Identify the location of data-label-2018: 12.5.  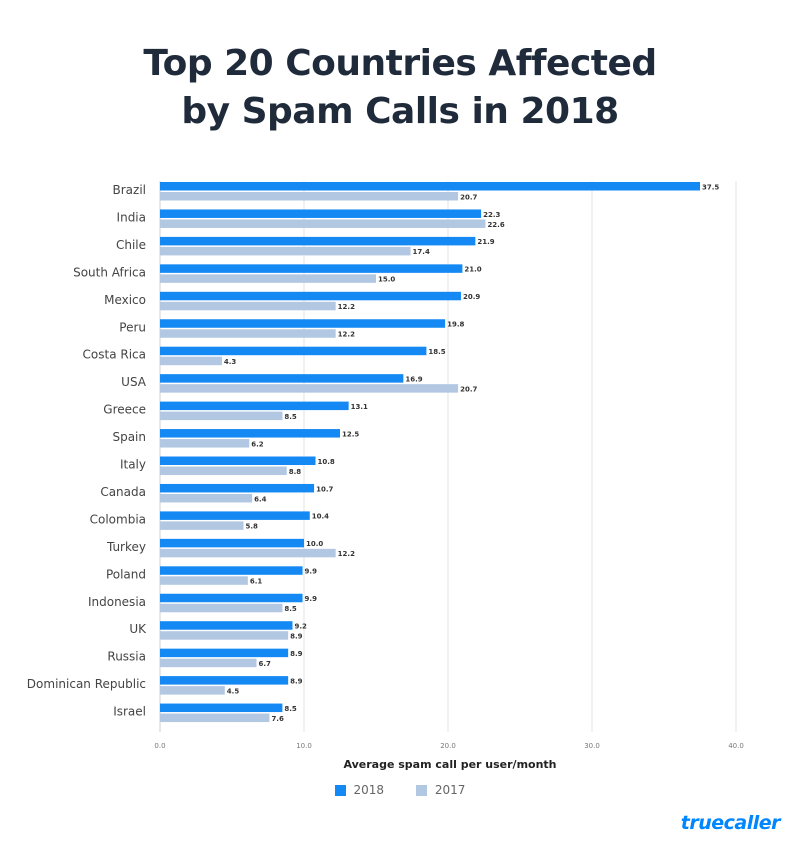
(350, 434).